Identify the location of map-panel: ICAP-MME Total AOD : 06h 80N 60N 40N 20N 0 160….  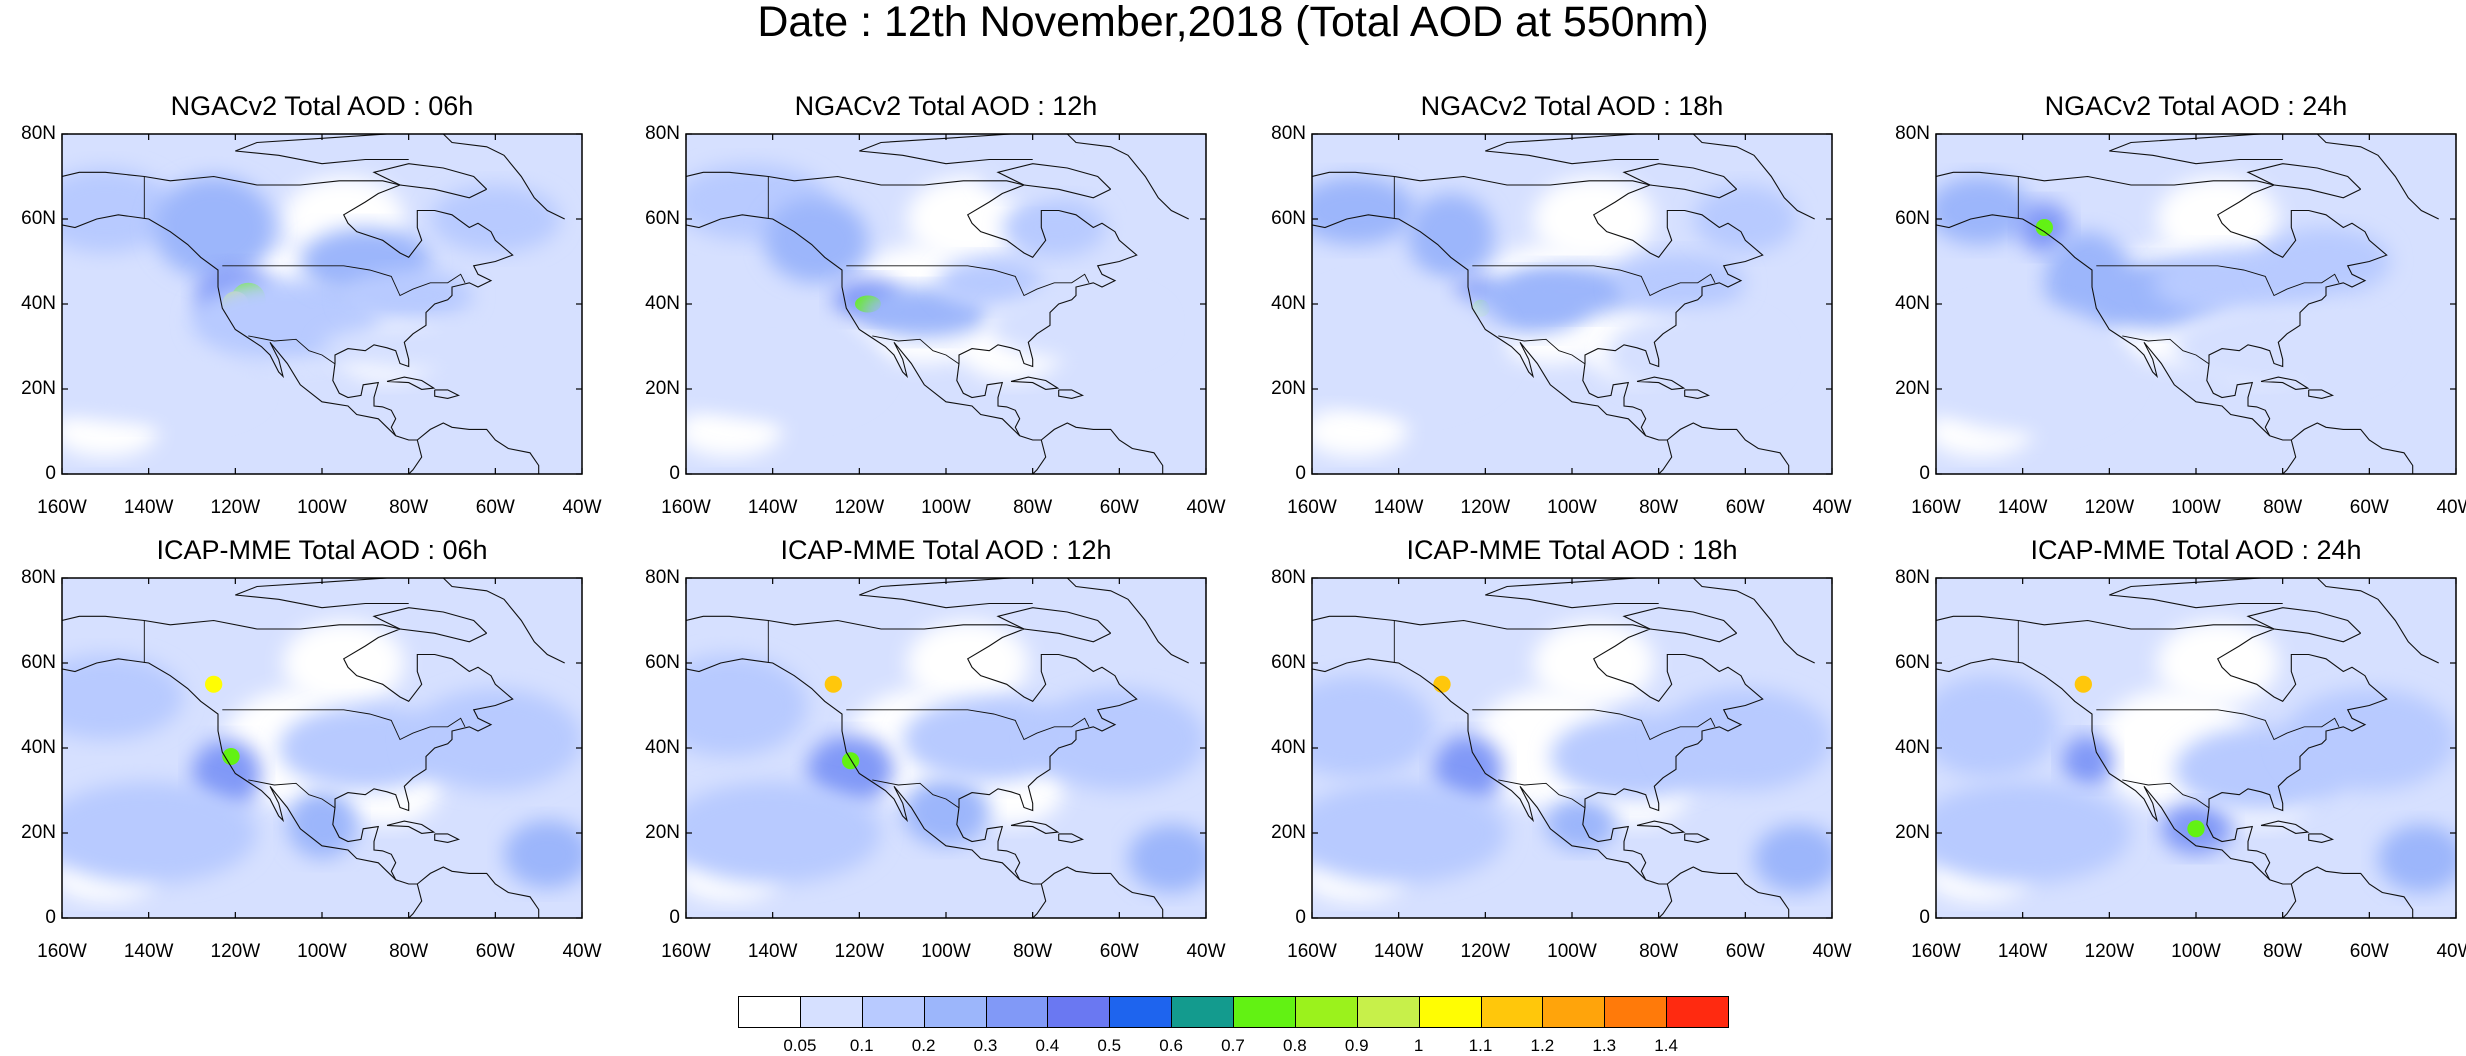
(311, 748).